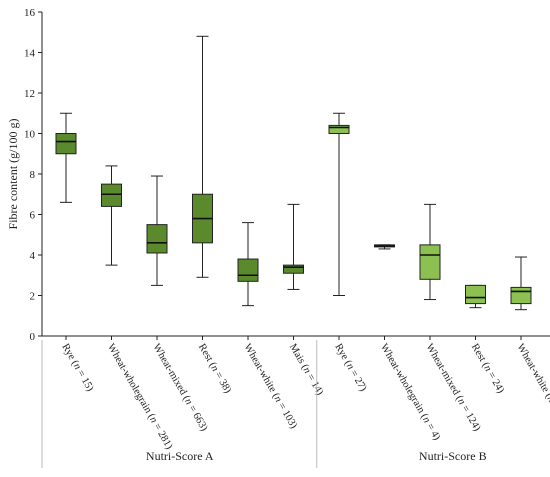  What do you see at coordinates (77, 368) in the screenshot?
I see `x-tick-label: Rye (n = 15)` at bounding box center [77, 368].